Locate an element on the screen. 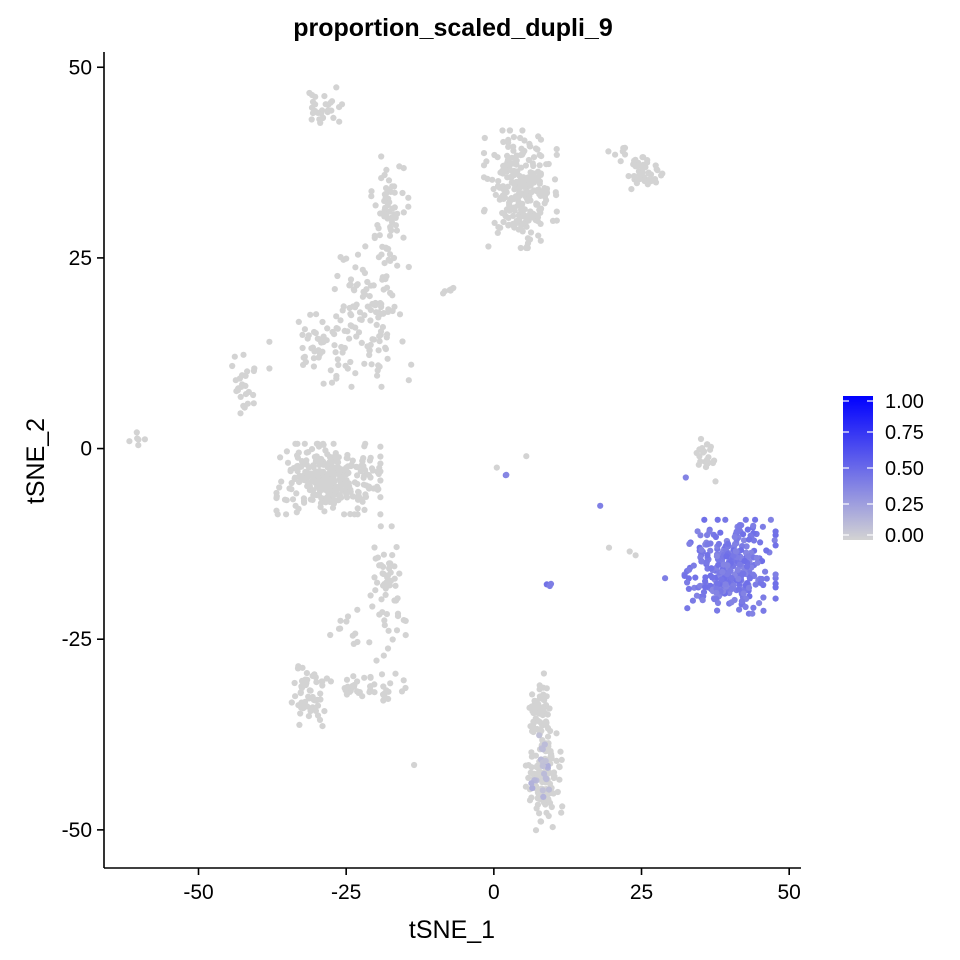  x-tick-label: -50 is located at coordinates (198, 892).